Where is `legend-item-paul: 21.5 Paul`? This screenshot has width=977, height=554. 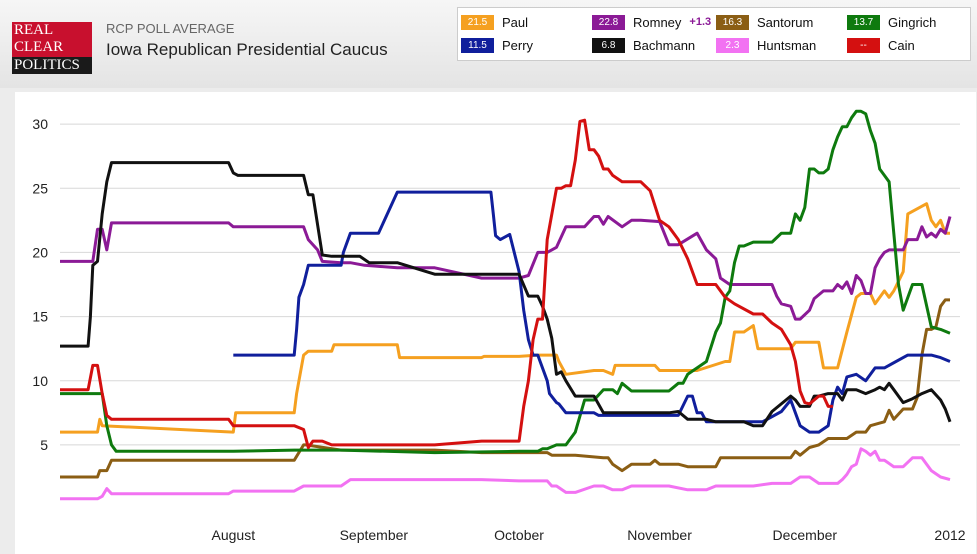 legend-item-paul: 21.5 Paul is located at coordinates (494, 22).